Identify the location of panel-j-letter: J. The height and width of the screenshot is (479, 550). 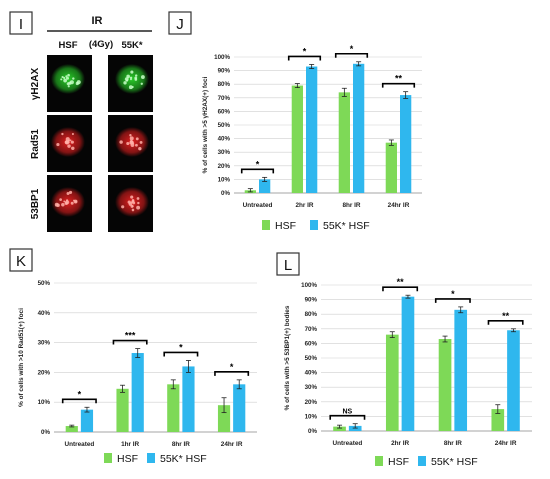
(180, 24).